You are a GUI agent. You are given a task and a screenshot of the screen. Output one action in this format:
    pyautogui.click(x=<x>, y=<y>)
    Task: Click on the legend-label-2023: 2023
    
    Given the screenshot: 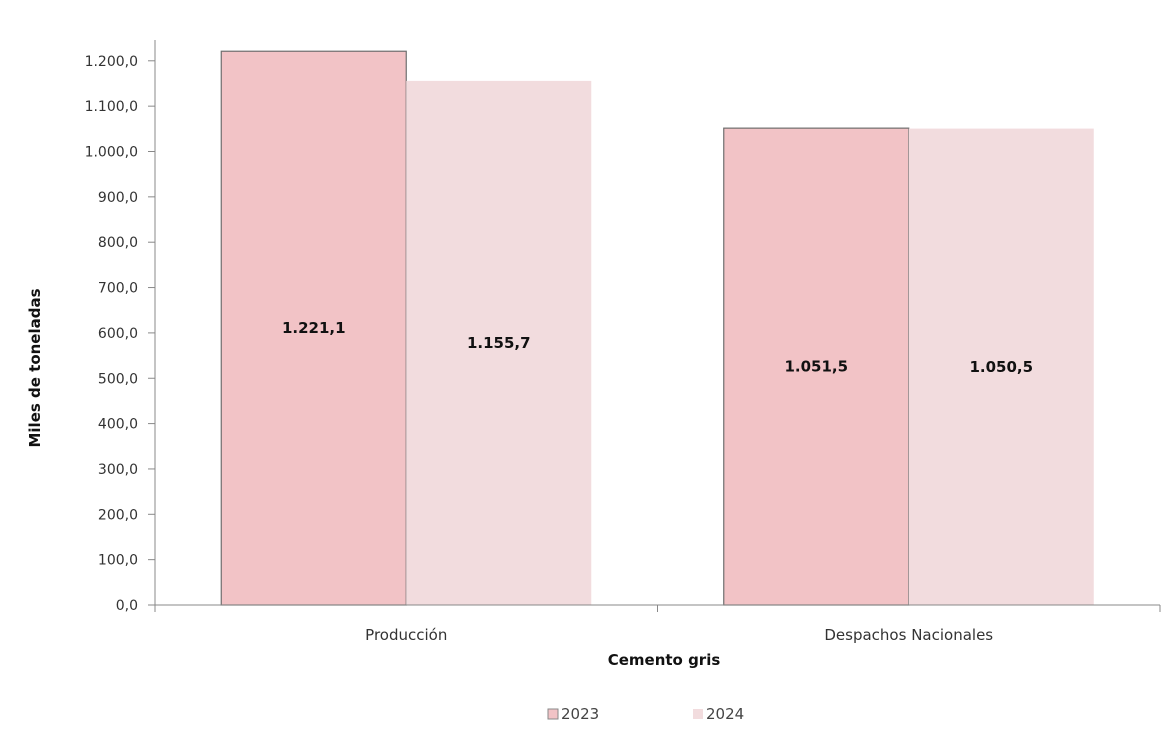 What is the action you would take?
    pyautogui.click(x=580, y=714)
    